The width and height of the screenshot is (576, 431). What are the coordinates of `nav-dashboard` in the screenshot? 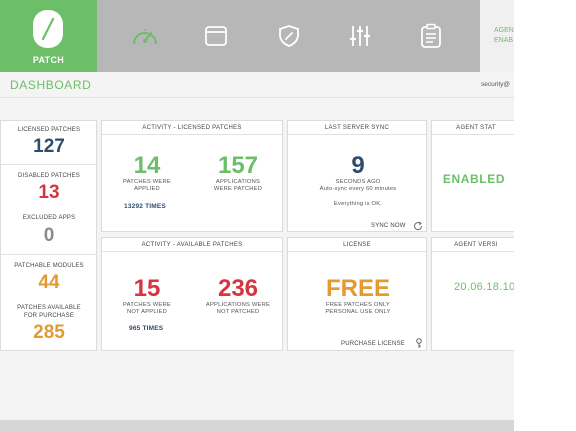 It's located at (145, 36).